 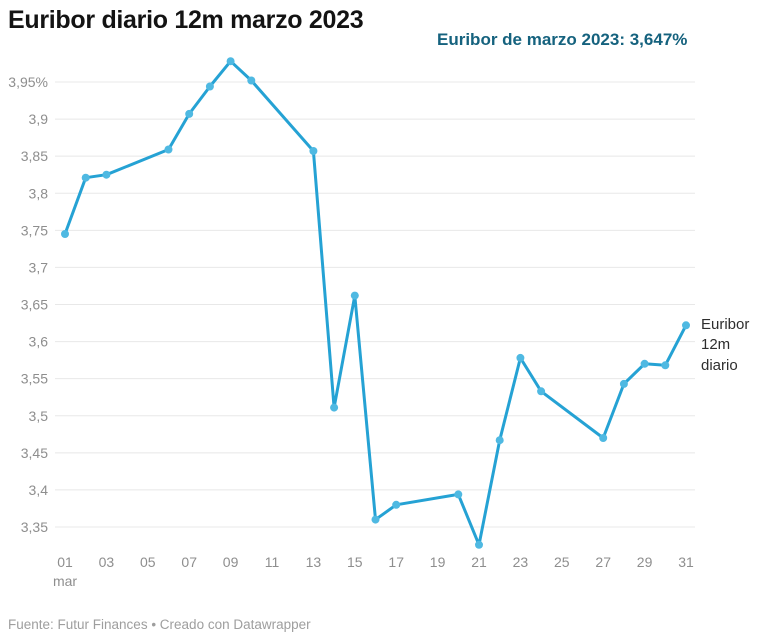 I want to click on y-tick-label: 3,95%, so click(x=28, y=82).